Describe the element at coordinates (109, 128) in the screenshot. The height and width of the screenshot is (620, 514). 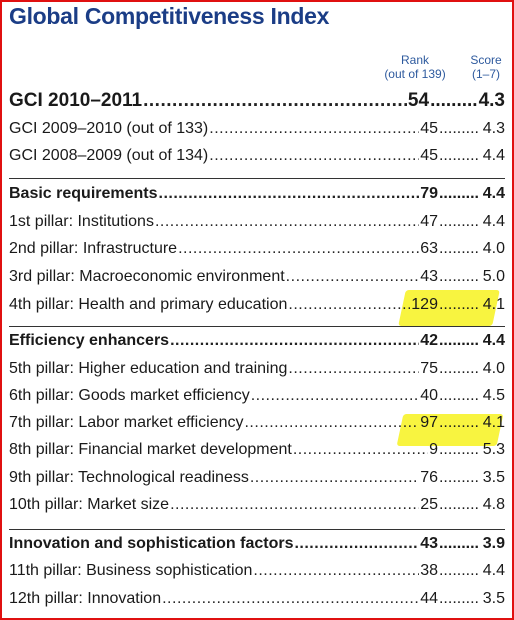
I see `row-label: GCI 2009–2010 (out of 133)` at that location.